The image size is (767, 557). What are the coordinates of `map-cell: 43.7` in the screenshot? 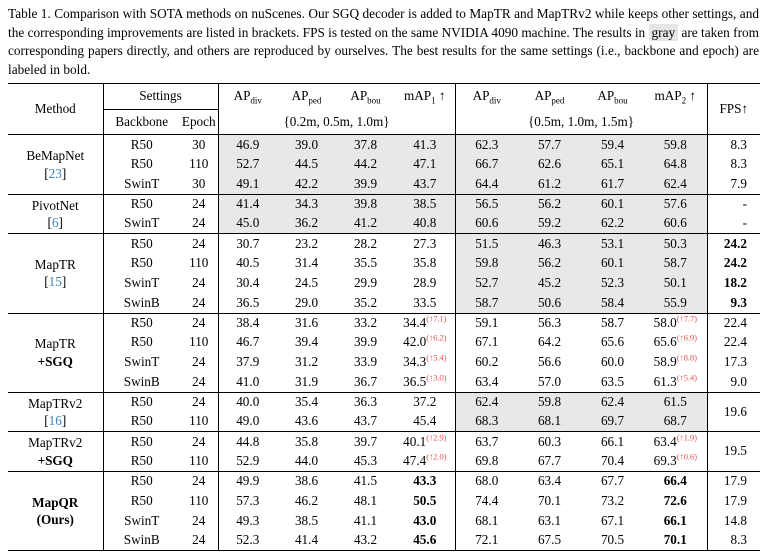 It's located at (425, 184).